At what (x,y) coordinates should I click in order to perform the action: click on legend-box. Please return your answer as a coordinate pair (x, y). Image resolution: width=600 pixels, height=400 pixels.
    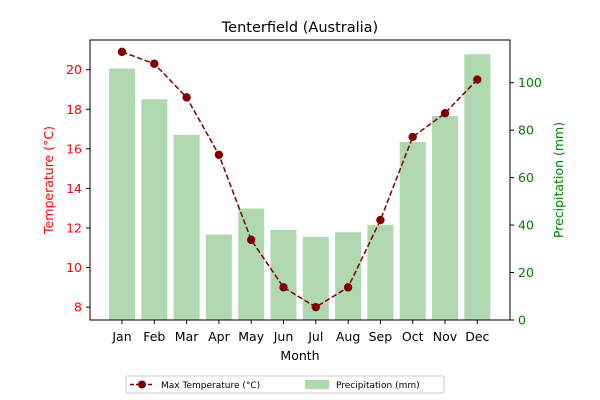
    Looking at the image, I should click on (285, 384).